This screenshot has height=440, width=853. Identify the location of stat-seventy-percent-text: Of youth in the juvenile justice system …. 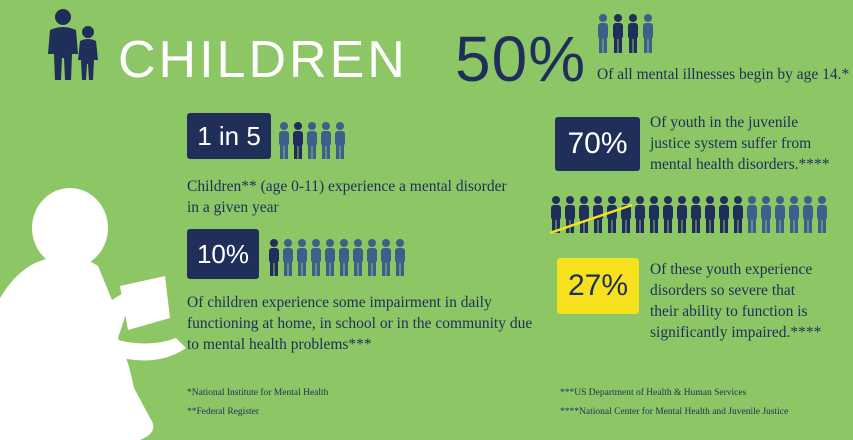
(740, 143).